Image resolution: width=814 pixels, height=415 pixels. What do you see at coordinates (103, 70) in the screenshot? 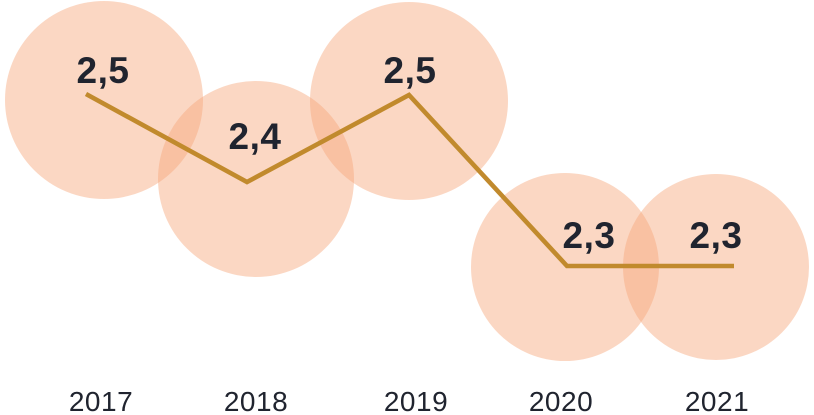
I see `value-label-2017: 2,5` at bounding box center [103, 70].